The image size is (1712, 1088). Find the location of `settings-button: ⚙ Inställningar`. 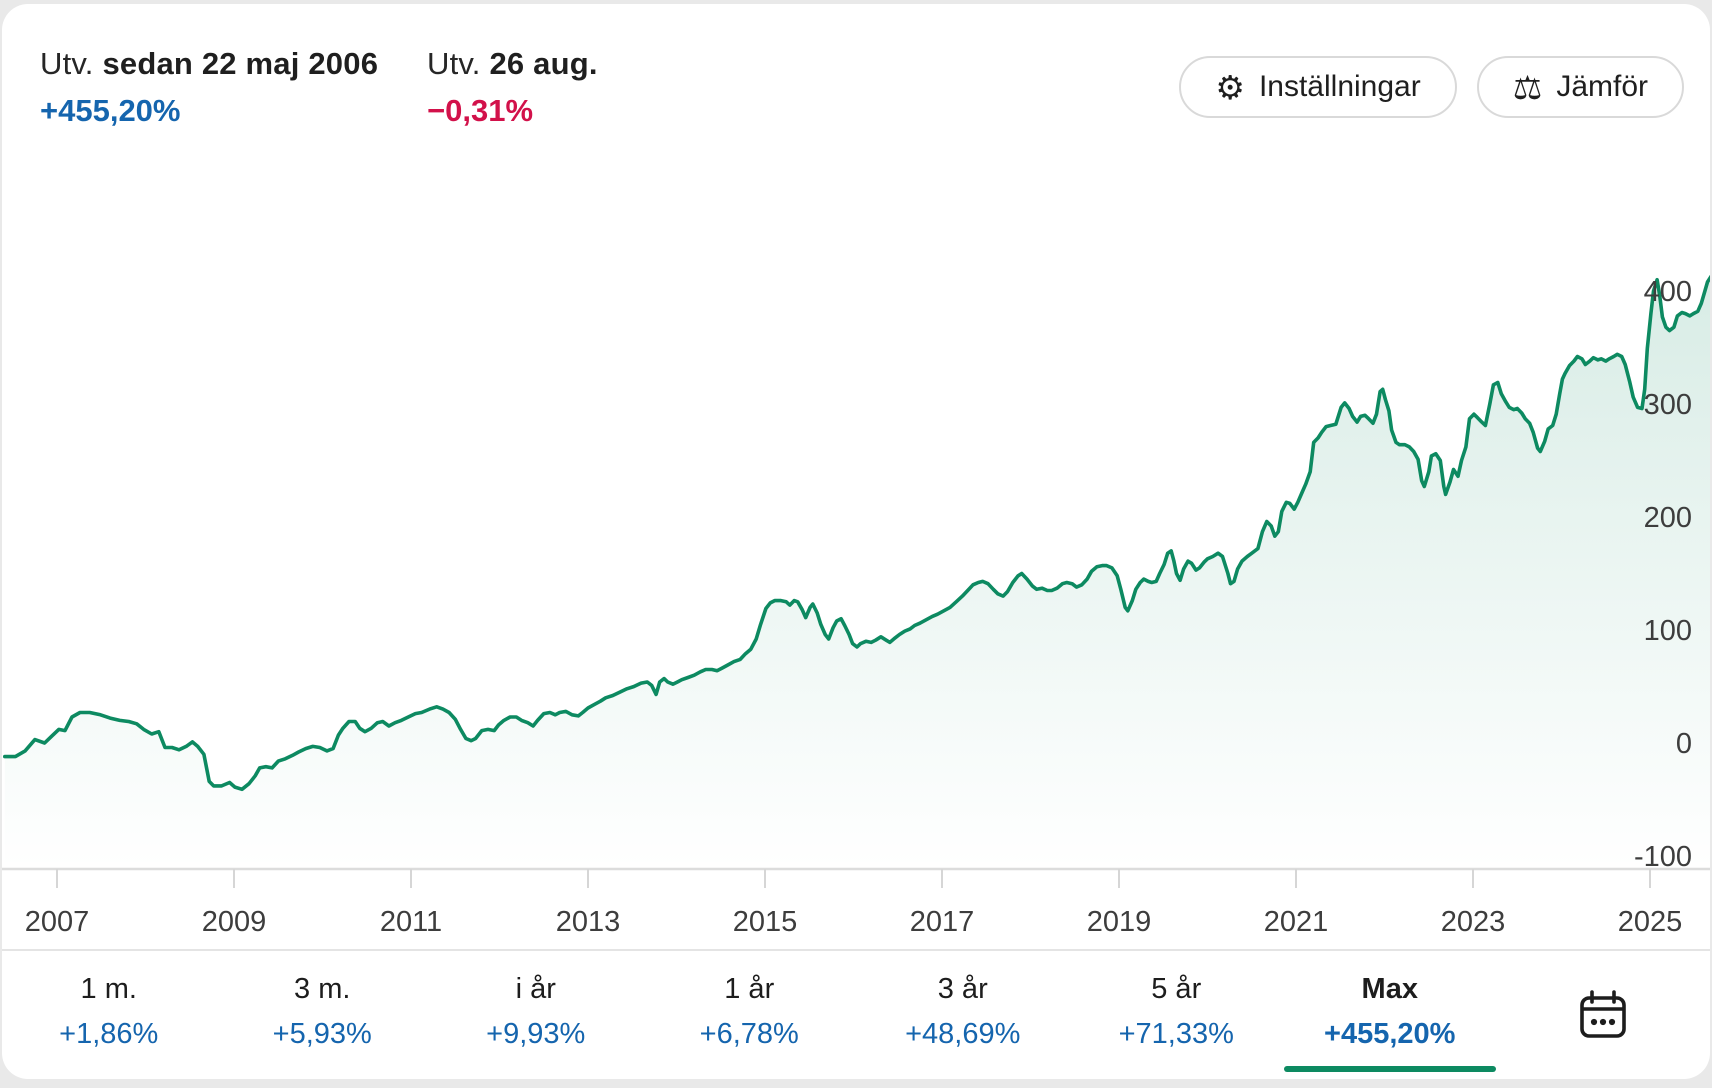

settings-button: ⚙ Inställningar is located at coordinates (1318, 87).